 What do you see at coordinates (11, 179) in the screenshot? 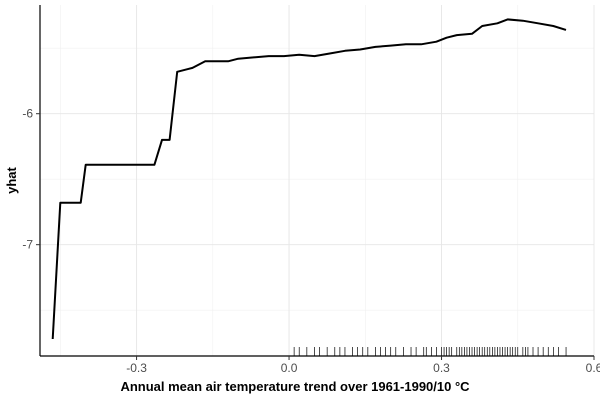
I see `y-axis-title: yhat` at bounding box center [11, 179].